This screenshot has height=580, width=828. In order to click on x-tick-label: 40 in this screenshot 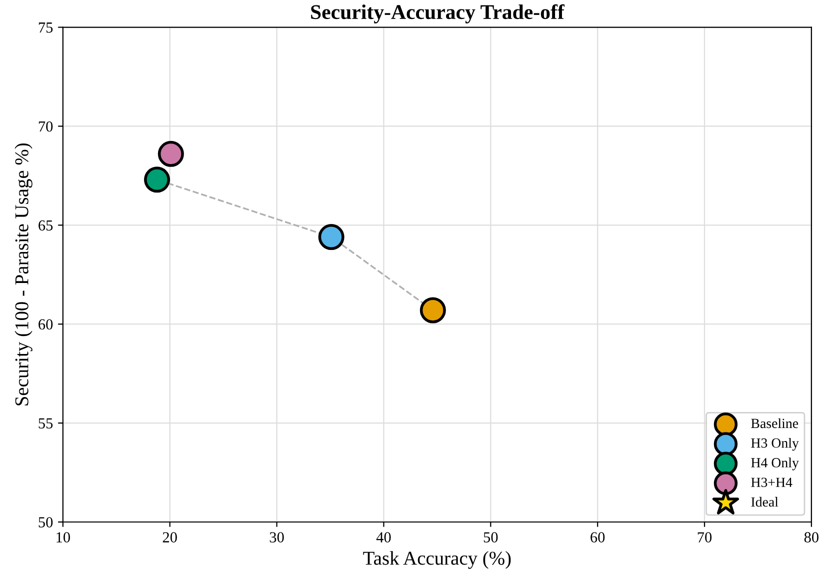, I will do `click(383, 537)`.